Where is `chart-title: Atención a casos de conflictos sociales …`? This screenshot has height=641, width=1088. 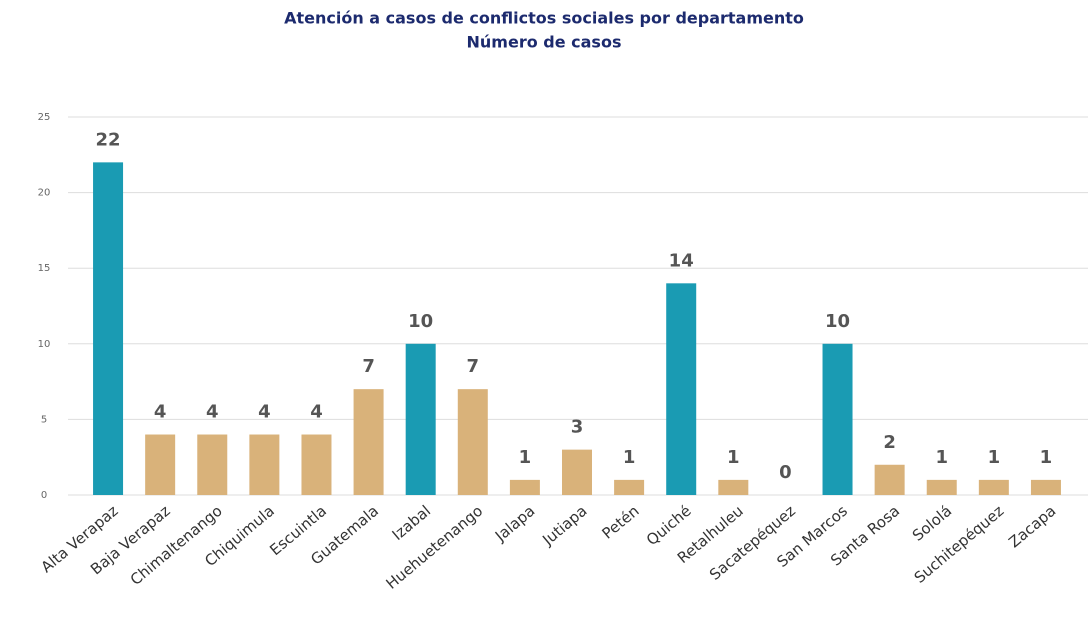 chart-title: Atención a casos de conflictos sociales … is located at coordinates (544, 18).